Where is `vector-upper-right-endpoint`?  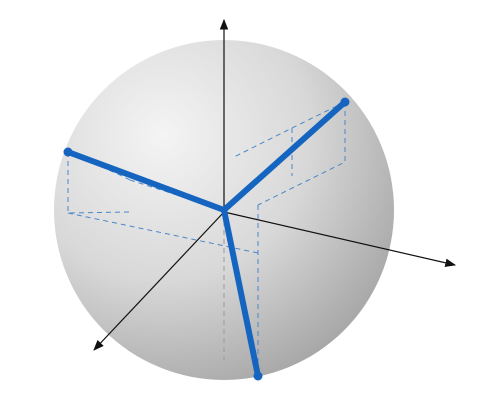
vector-upper-right-endpoint is located at coordinates (345, 102).